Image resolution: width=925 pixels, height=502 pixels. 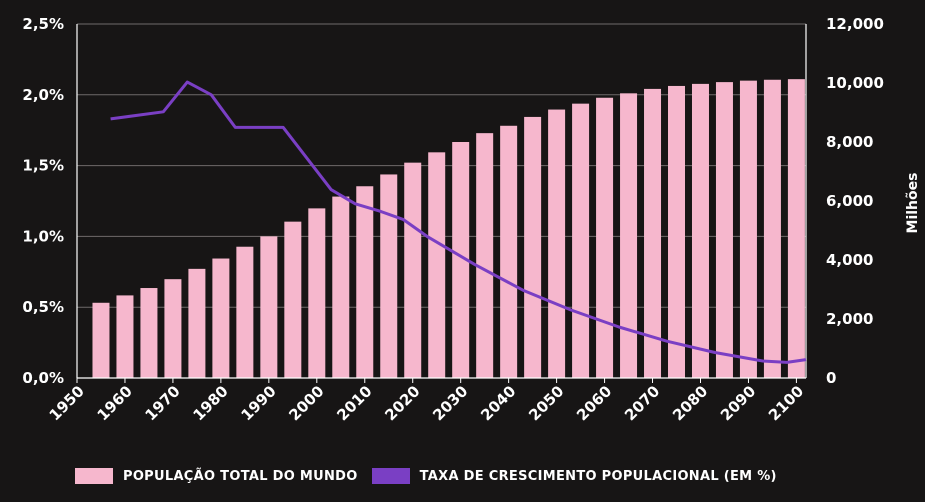 I want to click on x-tick-label: 2100, so click(x=786, y=403).